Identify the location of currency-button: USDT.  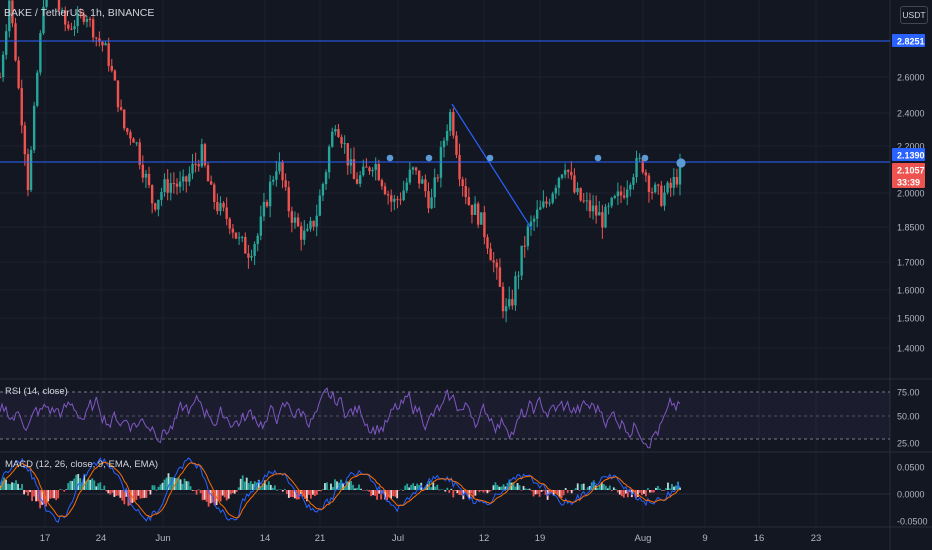
(914, 15).